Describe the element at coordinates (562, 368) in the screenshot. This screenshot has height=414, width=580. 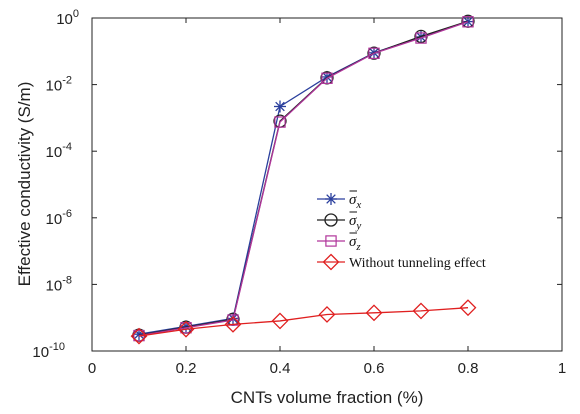
I see `x-tick-label: 1` at that location.